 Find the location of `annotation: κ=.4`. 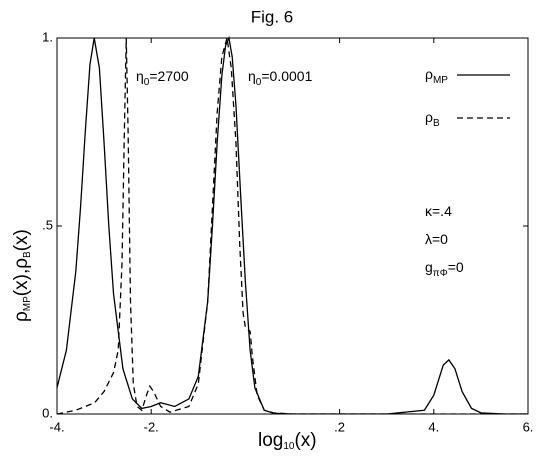

annotation: κ=.4 is located at coordinates (438, 211).